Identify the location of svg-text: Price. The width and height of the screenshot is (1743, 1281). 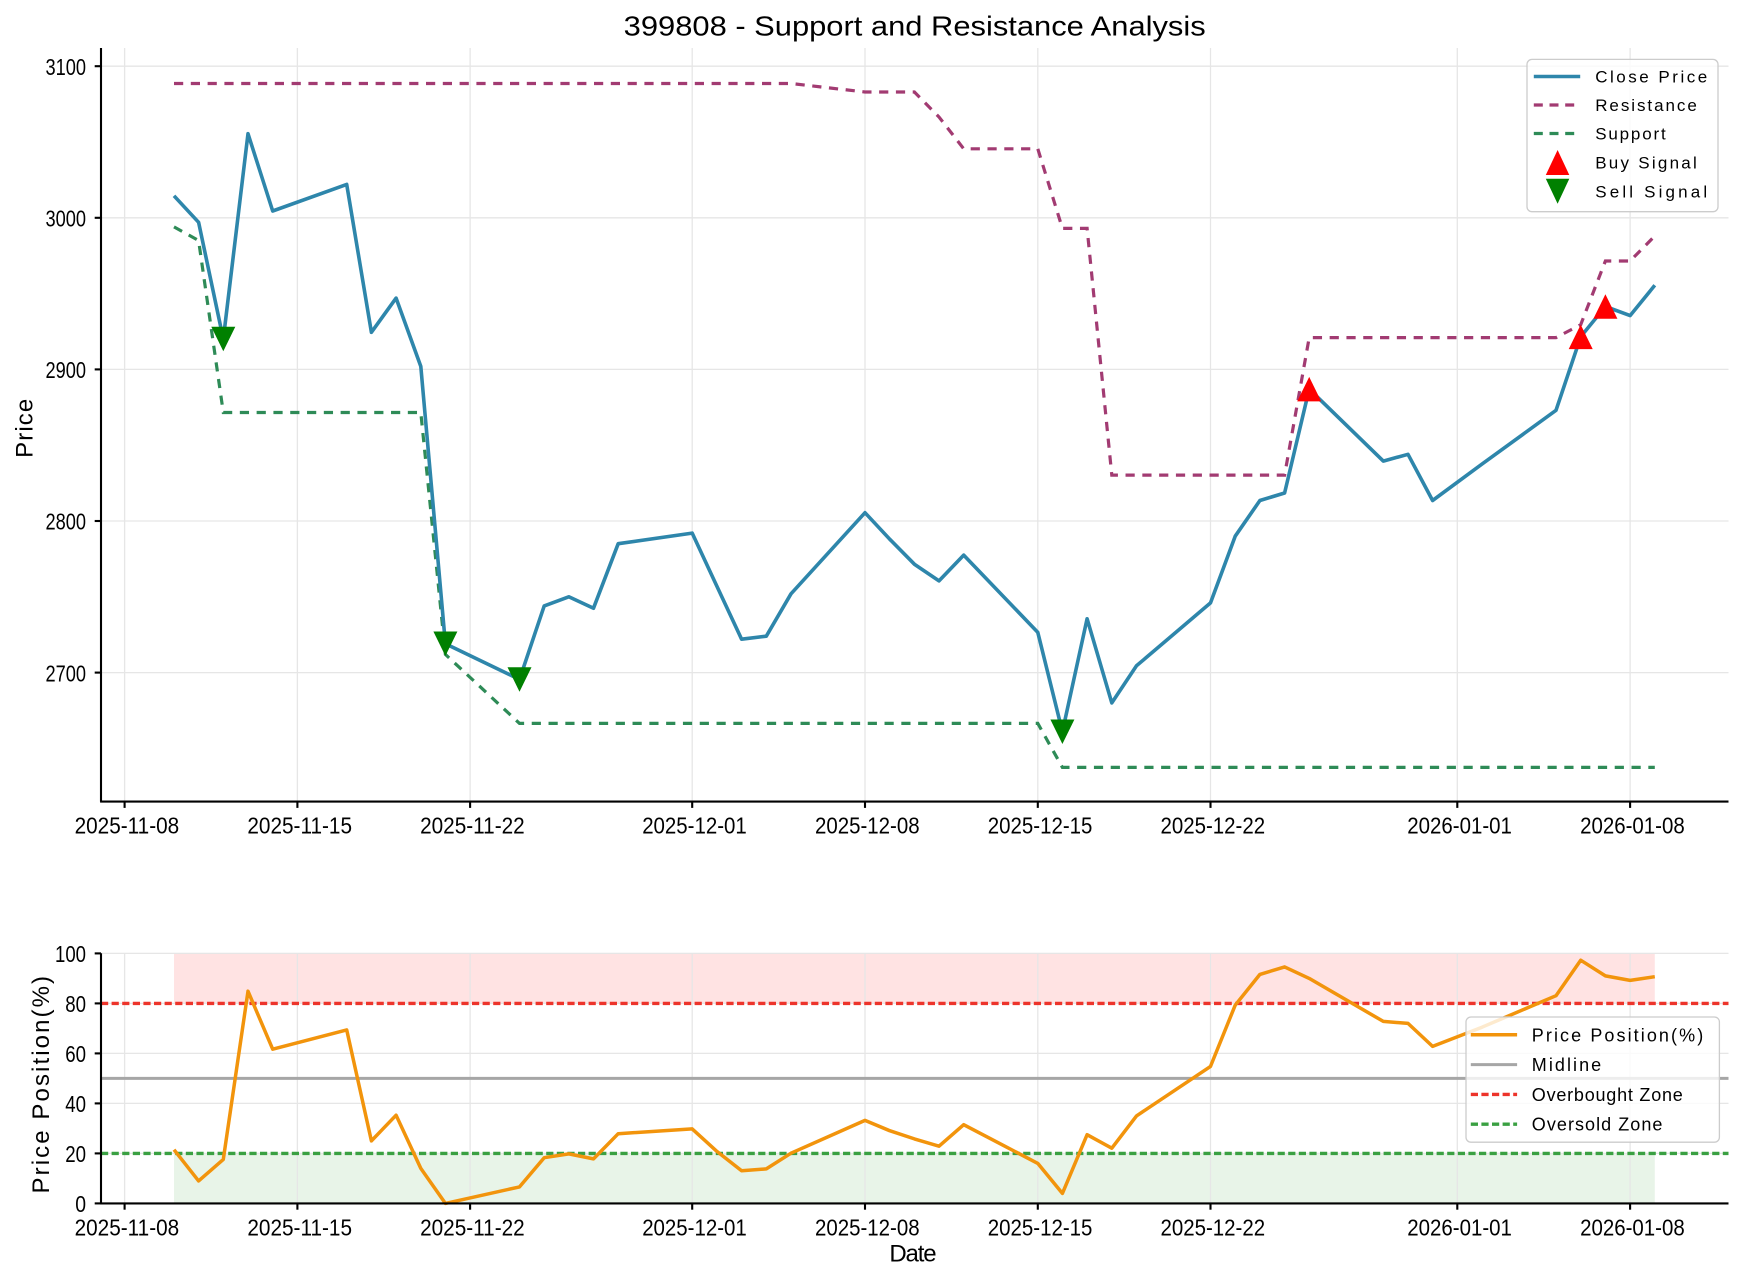
(25, 428).